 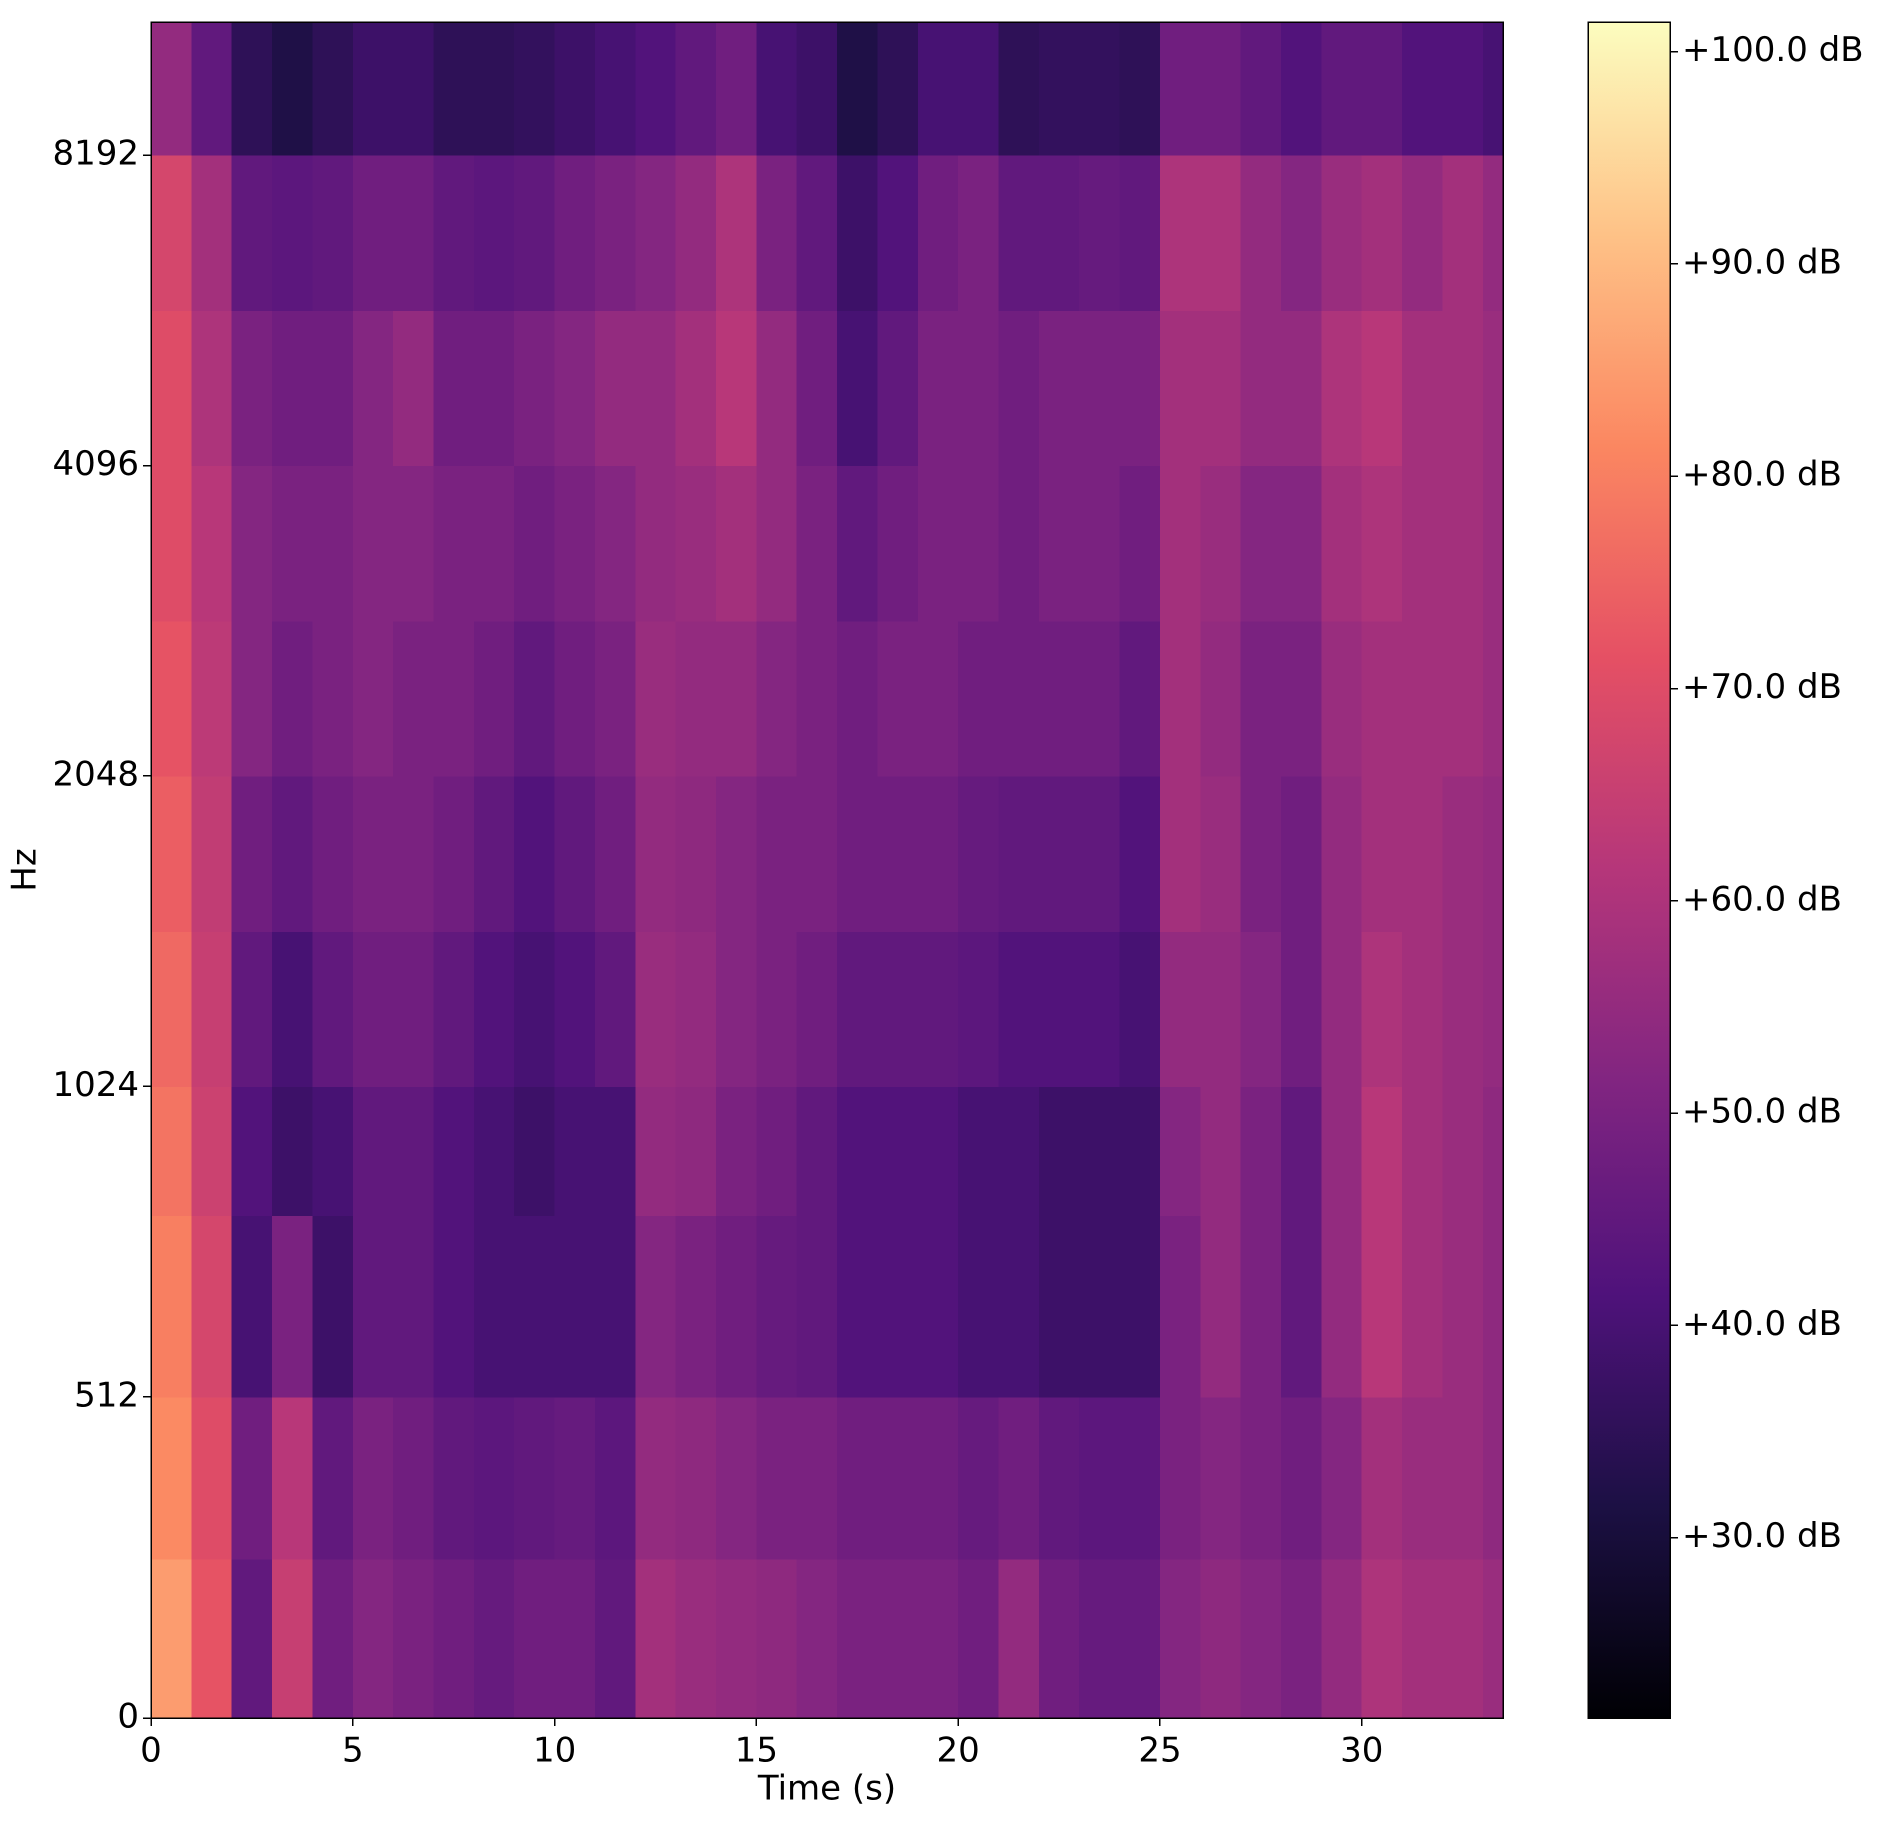 What do you see at coordinates (1762, 475) in the screenshot?
I see `colorbar-tick-label: +80.0 dB` at bounding box center [1762, 475].